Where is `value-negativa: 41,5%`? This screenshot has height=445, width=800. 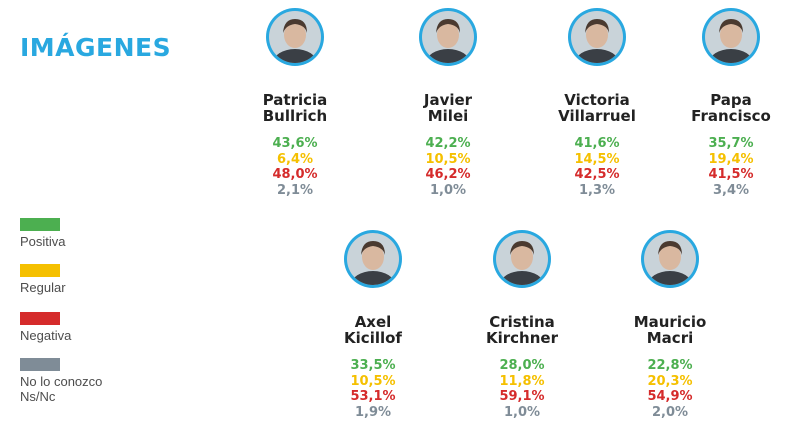
value-negativa: 41,5% is located at coordinates (731, 174).